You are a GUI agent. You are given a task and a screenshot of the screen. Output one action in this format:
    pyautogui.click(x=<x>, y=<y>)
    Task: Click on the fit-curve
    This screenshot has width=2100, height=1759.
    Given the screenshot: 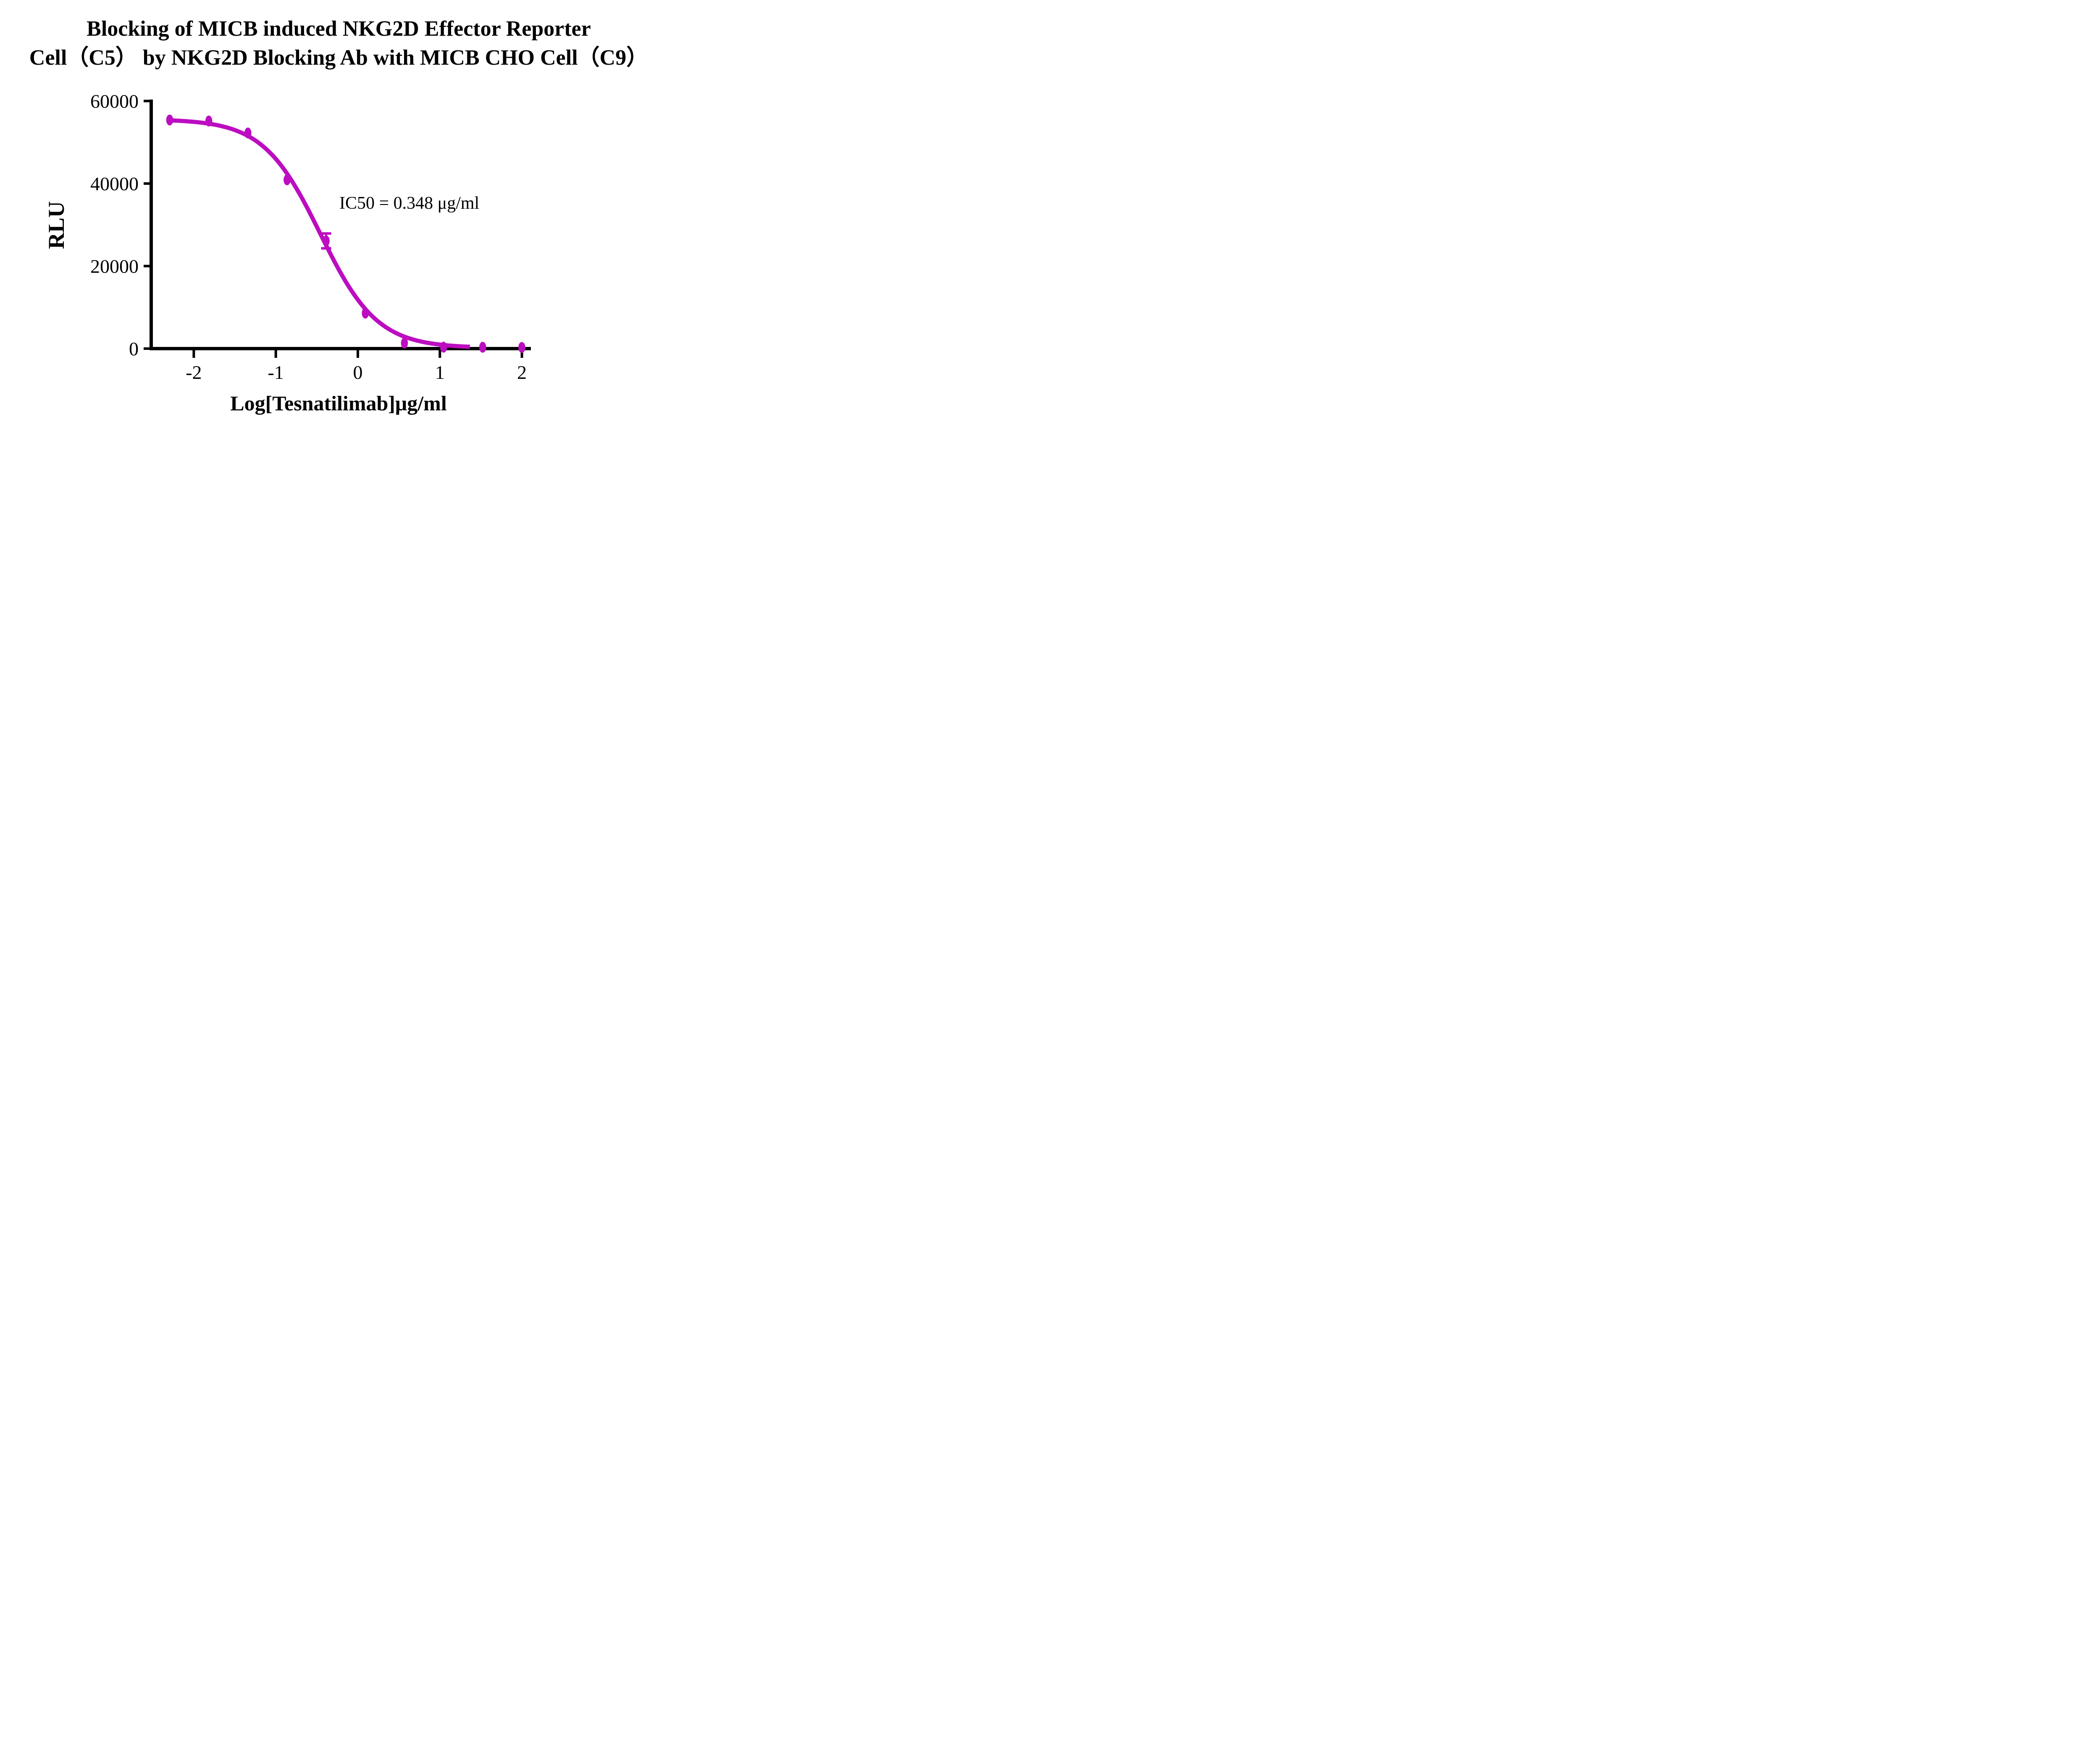 What is the action you would take?
    pyautogui.click(x=319, y=233)
    